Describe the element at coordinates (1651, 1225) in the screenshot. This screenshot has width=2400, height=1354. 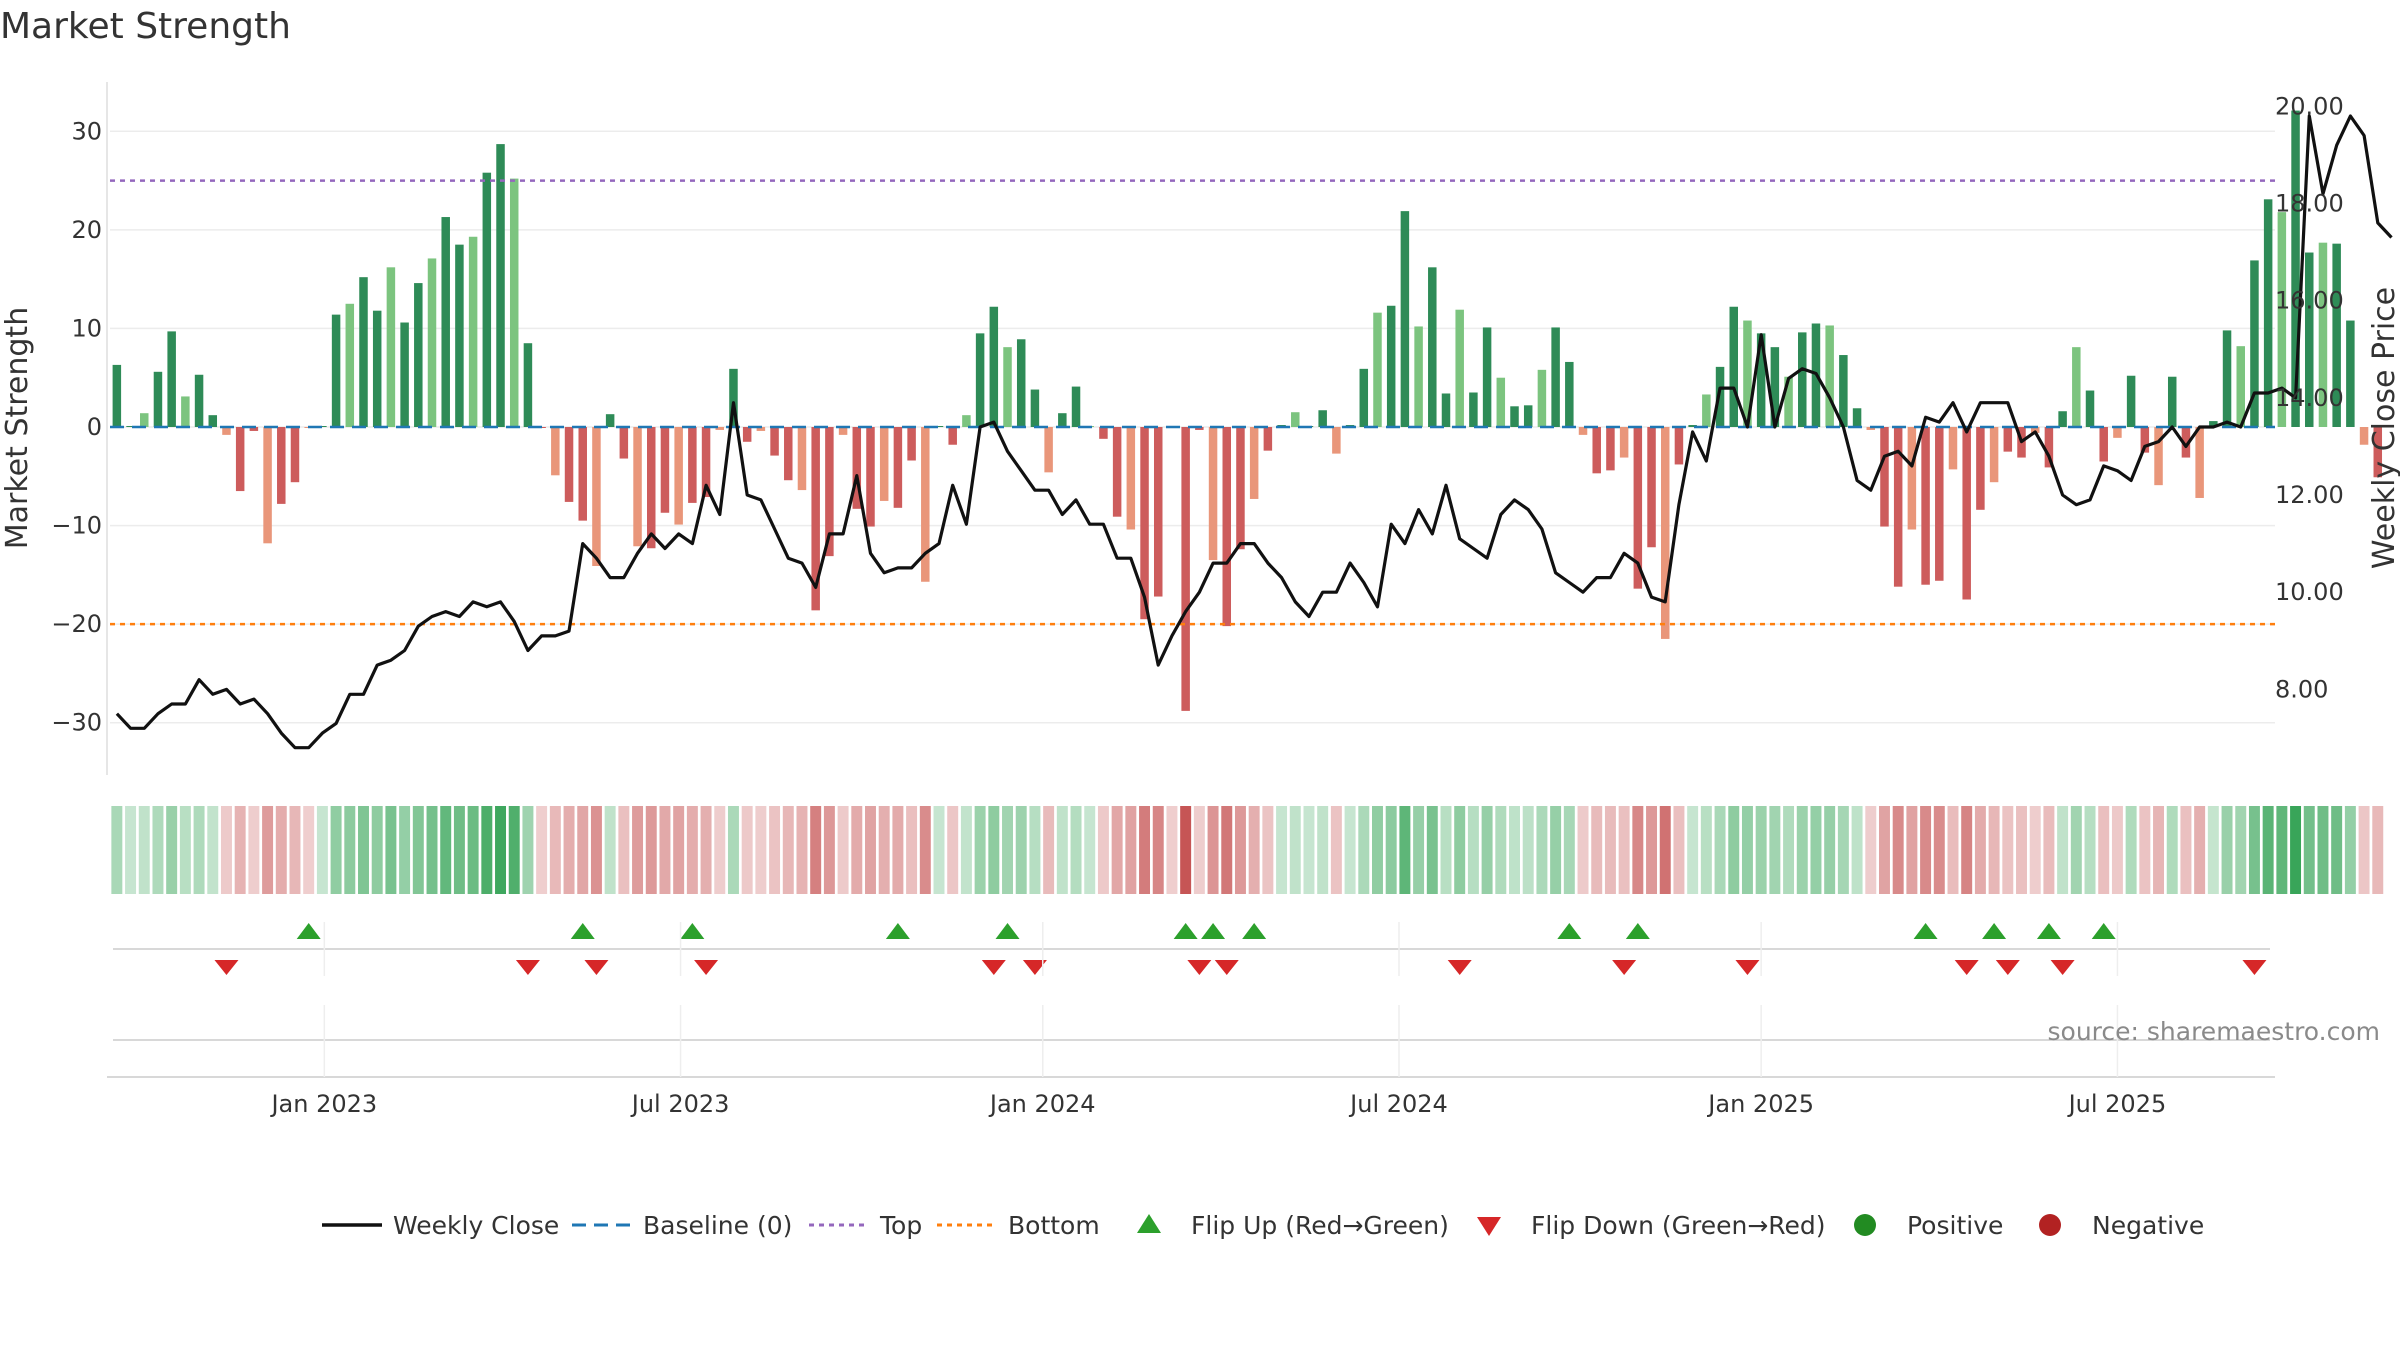
I see `legend-item: Flip Down (Green→Red)` at that location.